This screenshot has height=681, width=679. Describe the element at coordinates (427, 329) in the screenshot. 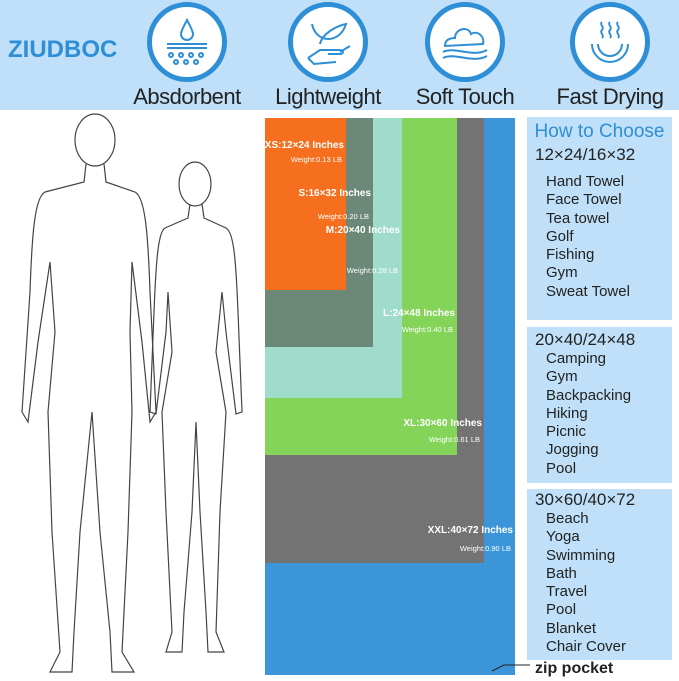

I see `size-weight: Weight:0.40 LB` at that location.